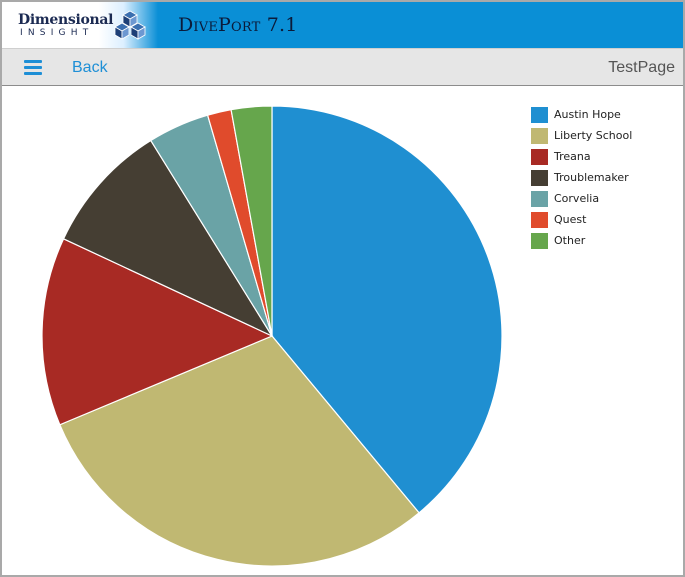 Image resolution: width=685 pixels, height=577 pixels. I want to click on legend-label: Liberty School, so click(593, 135).